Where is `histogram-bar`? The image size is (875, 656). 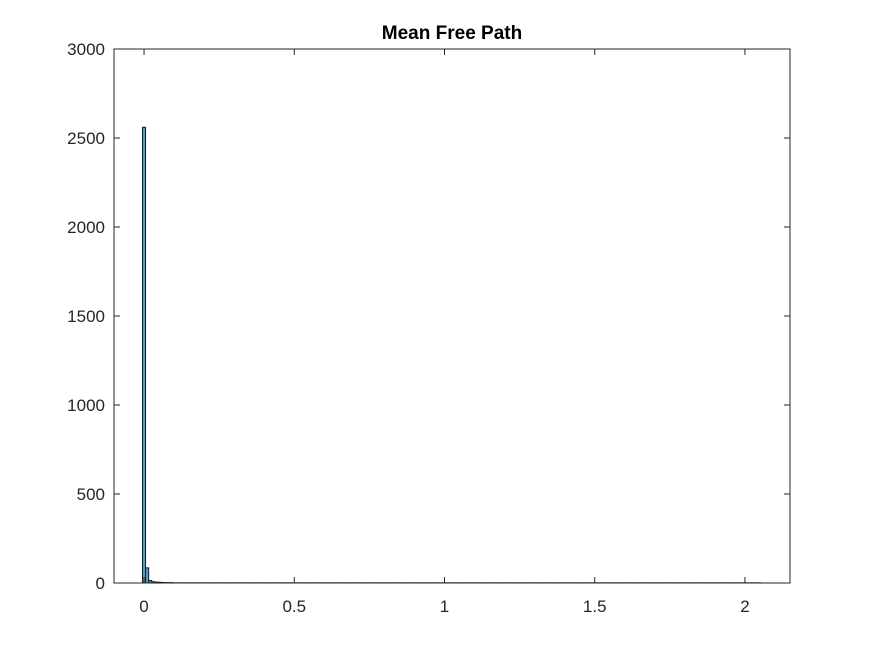
histogram-bar is located at coordinates (144, 355).